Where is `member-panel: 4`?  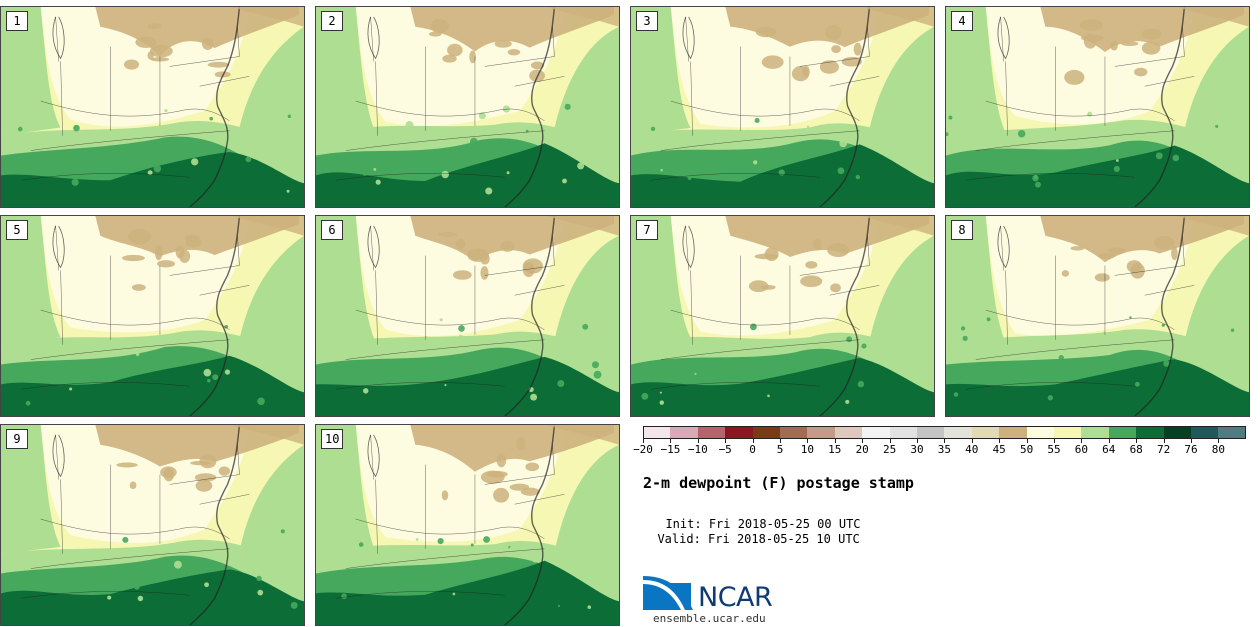 member-panel: 4 is located at coordinates (1097, 107).